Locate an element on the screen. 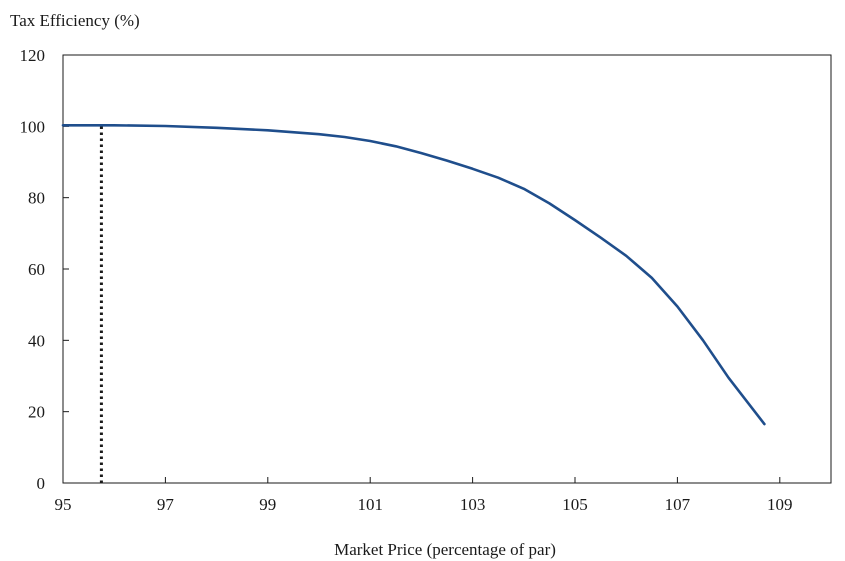 Image resolution: width=845 pixels, height=561 pixels. x-tick-label: 105 is located at coordinates (575, 504).